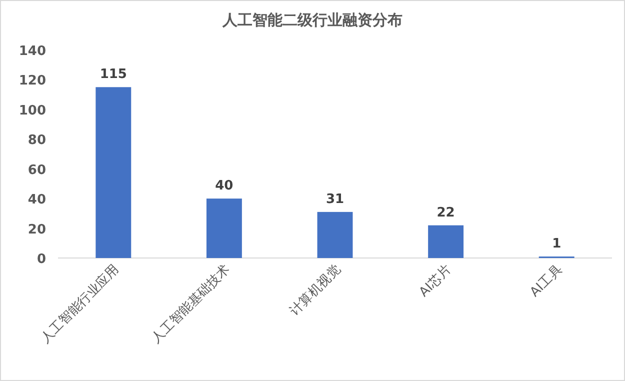 The width and height of the screenshot is (625, 381). Describe the element at coordinates (224, 186) in the screenshot. I see `data-label: 40` at that location.